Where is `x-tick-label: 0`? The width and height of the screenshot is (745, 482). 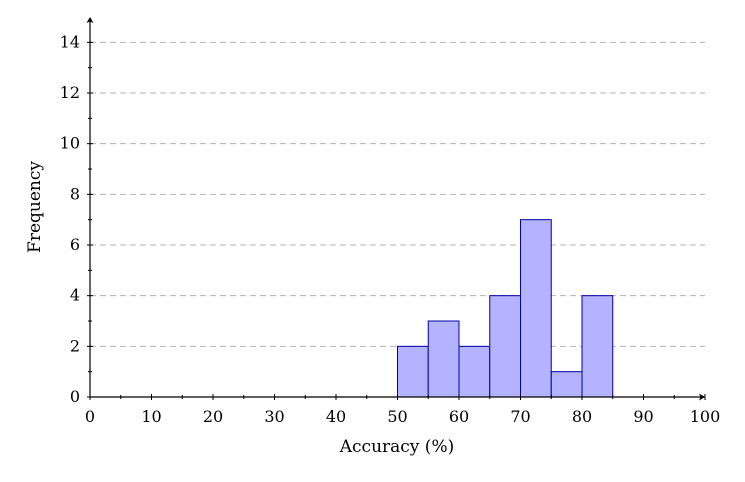
x-tick-label: 0 is located at coordinates (90, 416).